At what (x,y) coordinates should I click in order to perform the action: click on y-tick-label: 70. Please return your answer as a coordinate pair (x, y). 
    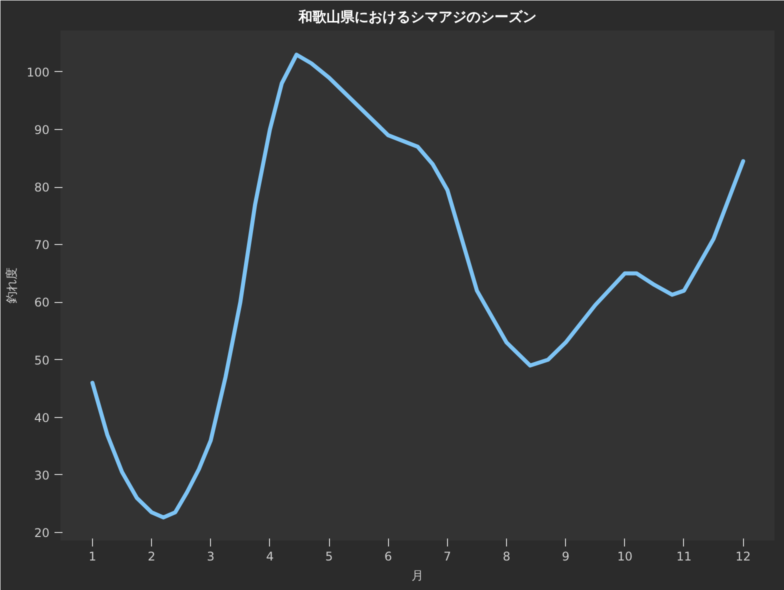
    Looking at the image, I should click on (42, 245).